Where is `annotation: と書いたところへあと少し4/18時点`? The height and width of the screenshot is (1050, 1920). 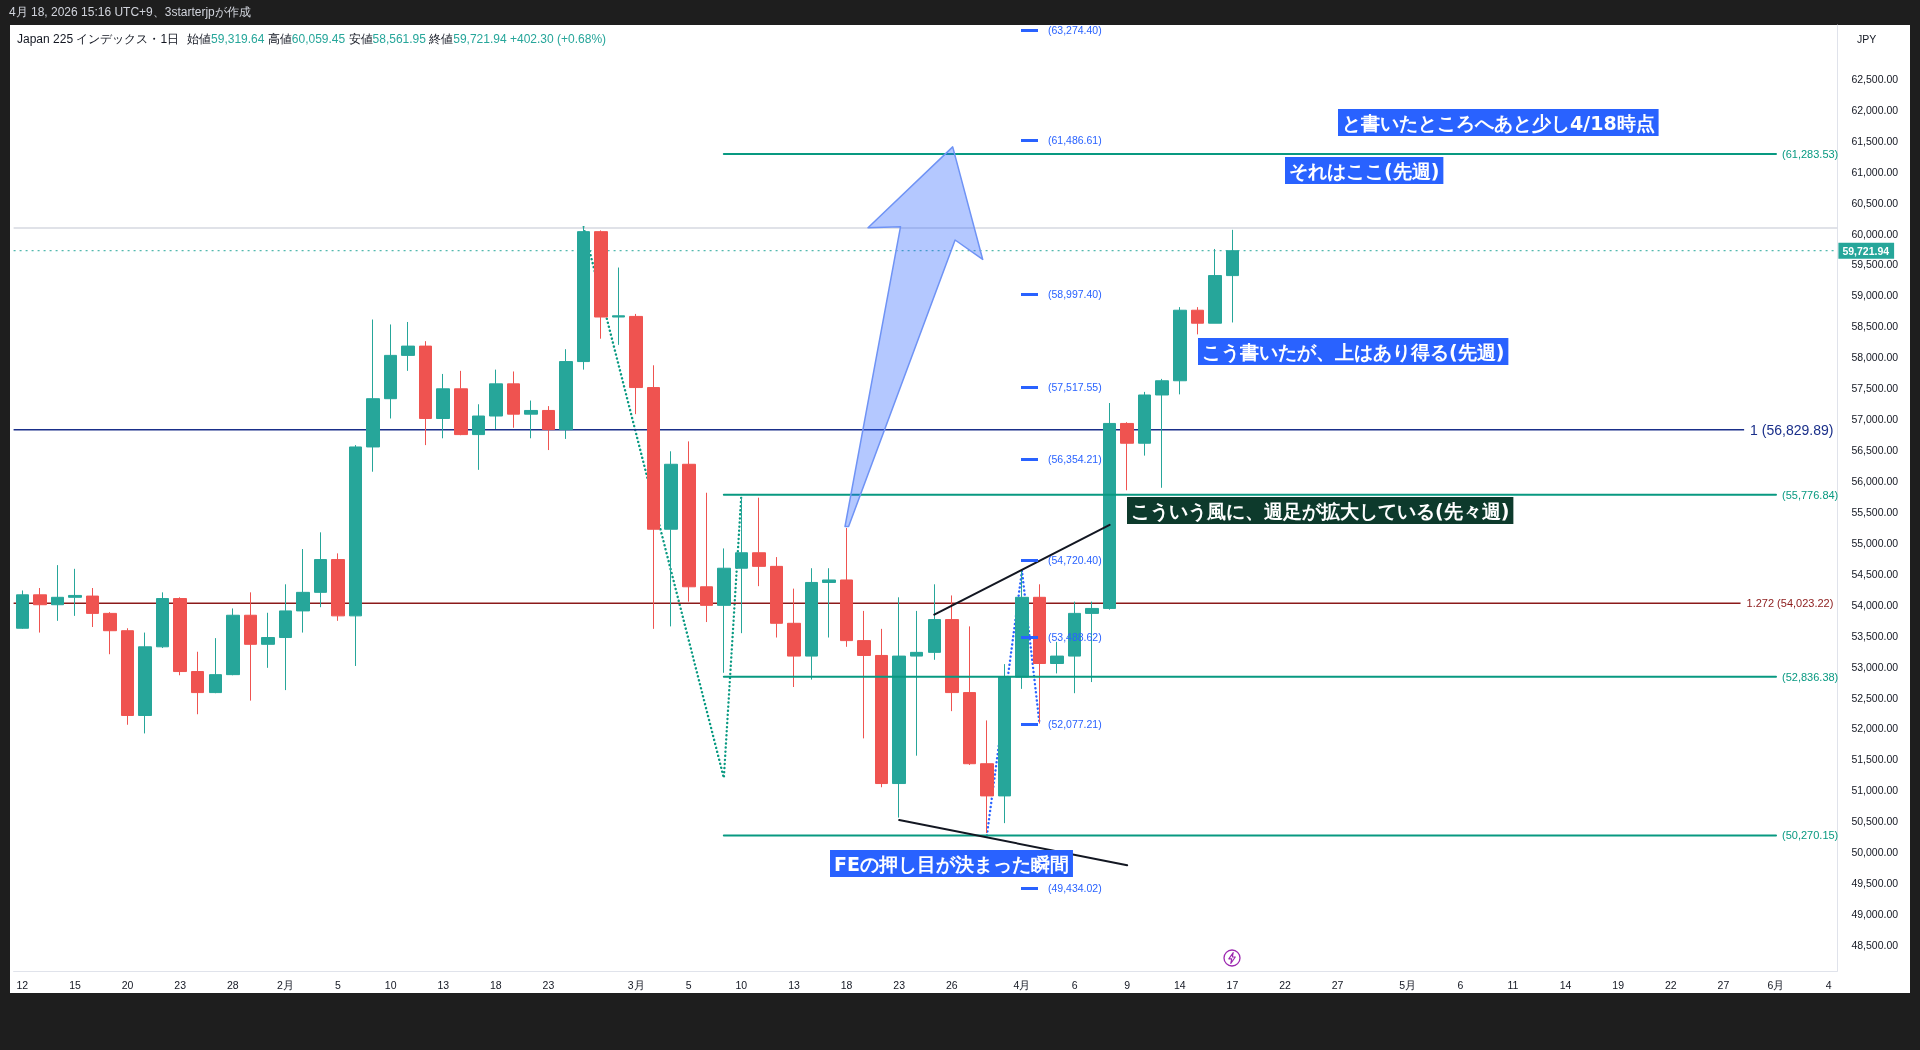
annotation: と書いたところへあと少し4/18時点 is located at coordinates (1498, 123).